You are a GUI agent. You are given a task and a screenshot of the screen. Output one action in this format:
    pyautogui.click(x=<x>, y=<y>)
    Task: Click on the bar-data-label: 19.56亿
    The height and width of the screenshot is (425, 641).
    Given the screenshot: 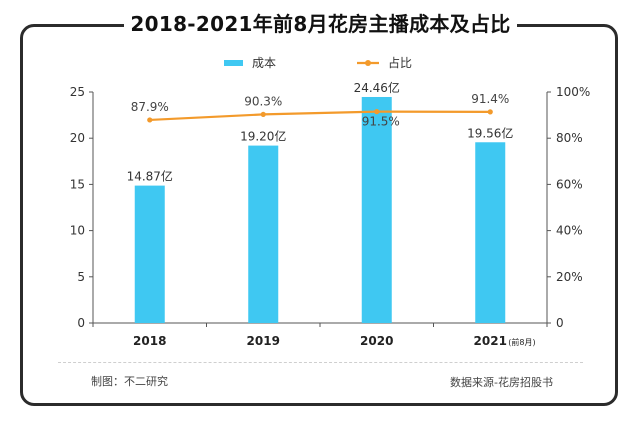 What is the action you would take?
    pyautogui.click(x=490, y=132)
    